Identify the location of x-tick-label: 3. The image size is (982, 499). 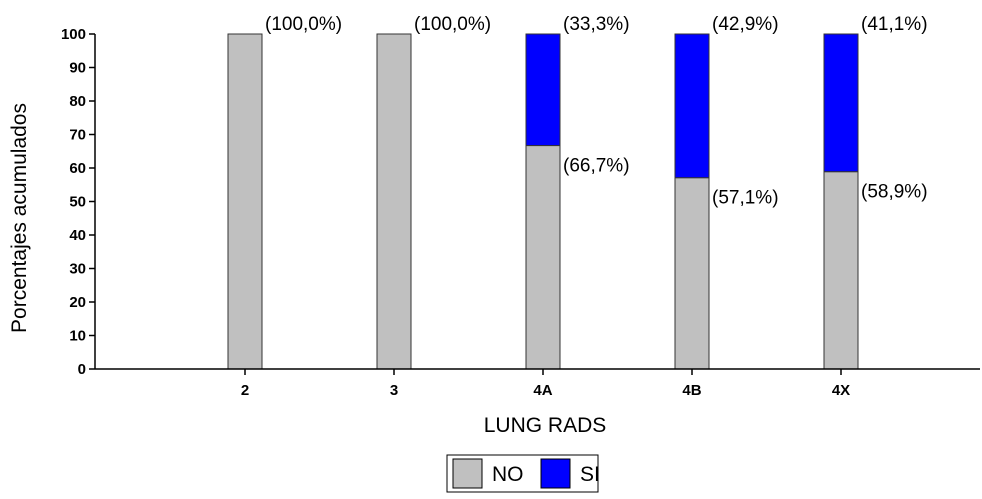
(394, 390).